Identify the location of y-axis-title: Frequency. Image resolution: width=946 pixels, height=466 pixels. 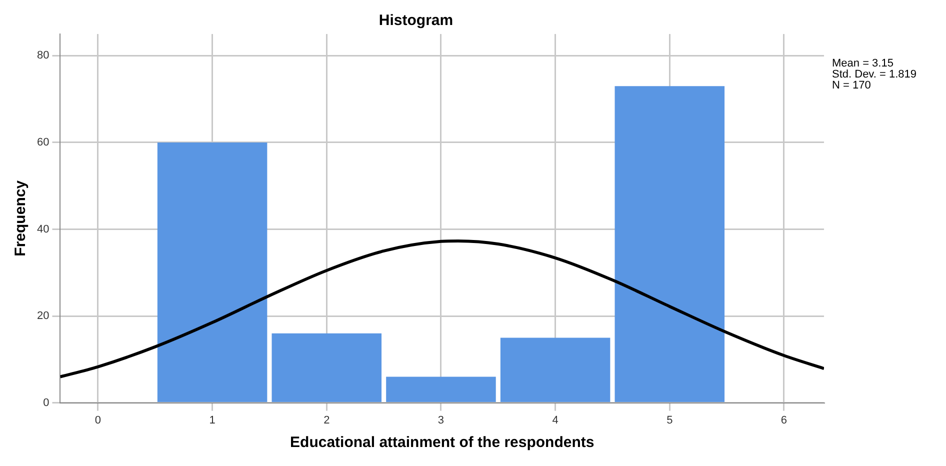
(21, 218).